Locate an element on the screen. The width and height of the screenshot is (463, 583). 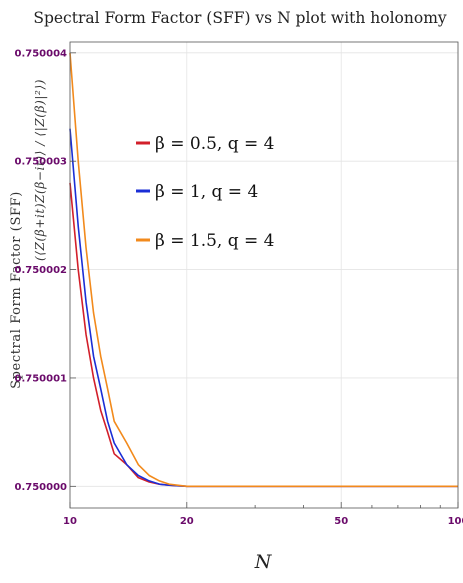
y-tick-label: 0.750002 is located at coordinates (40, 270).